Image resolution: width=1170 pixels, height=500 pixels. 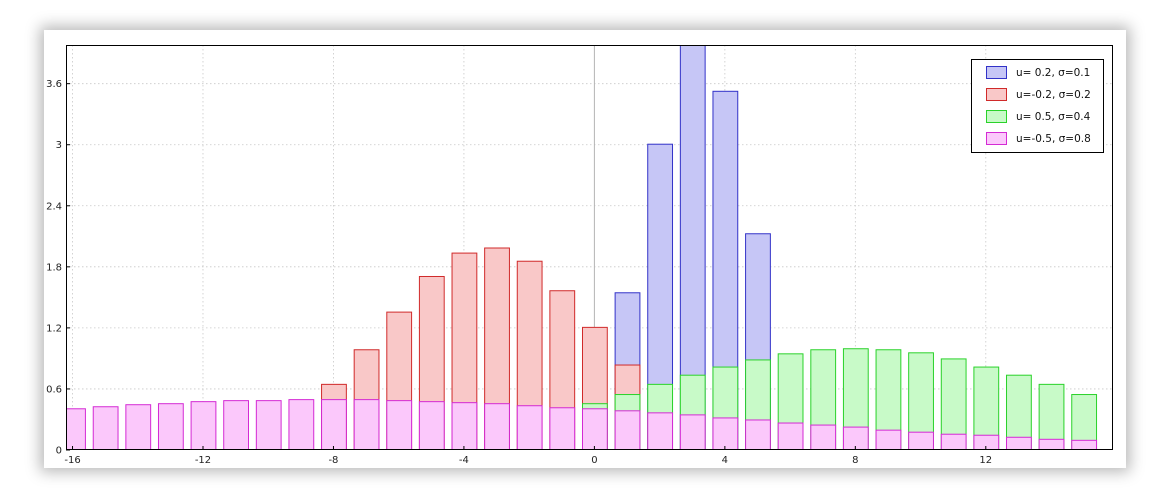 What do you see at coordinates (59, 451) in the screenshot?
I see `y-tick-label: 0` at bounding box center [59, 451].